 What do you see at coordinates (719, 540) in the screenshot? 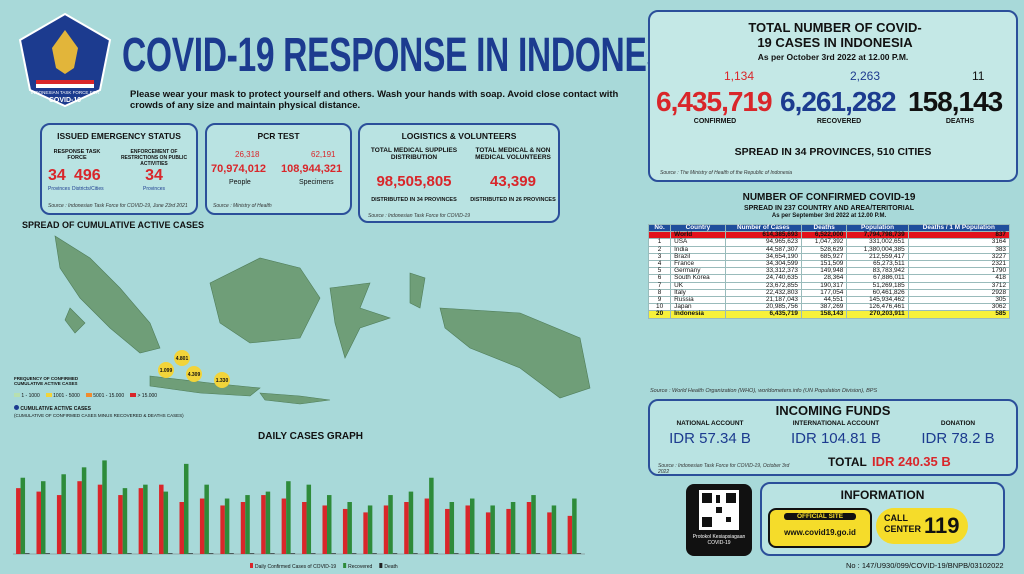
I see `qr-label: Protokol Kesiapsiagaan COVID-19` at bounding box center [719, 540].